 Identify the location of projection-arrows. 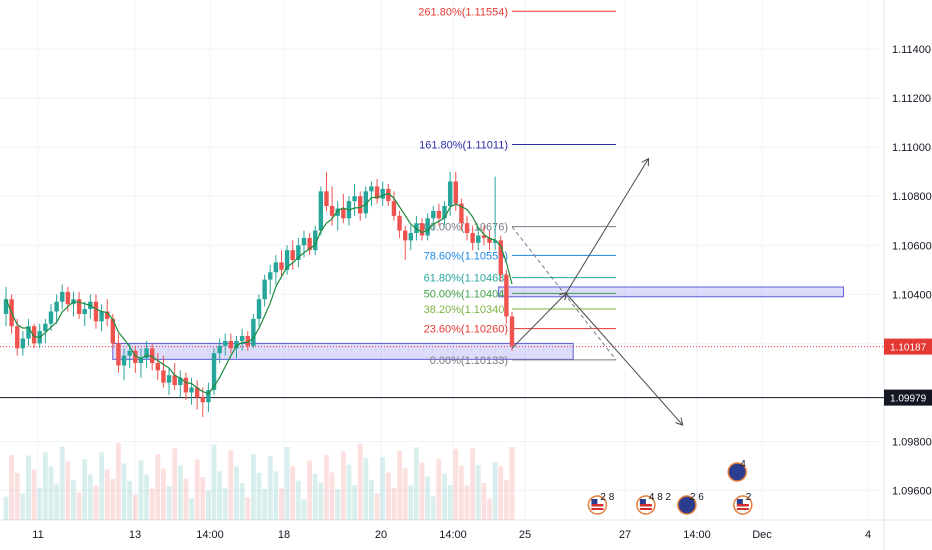
(596, 291).